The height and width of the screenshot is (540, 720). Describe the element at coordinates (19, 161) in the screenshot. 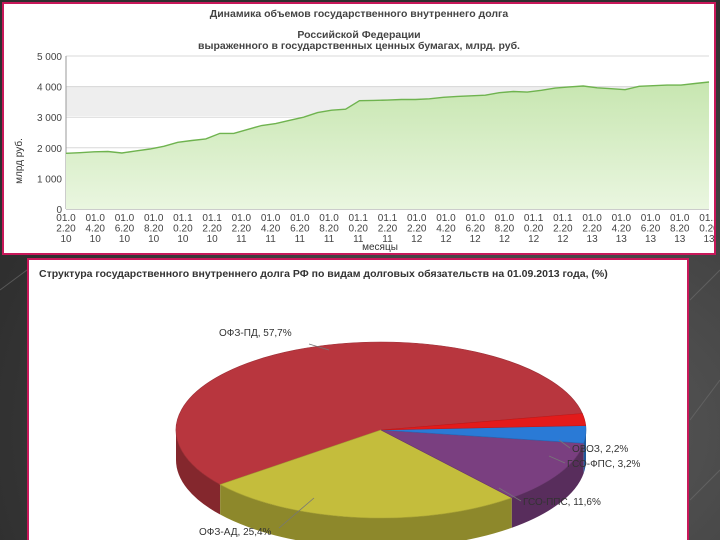

I see `y-axis-label: млрд руб.` at that location.